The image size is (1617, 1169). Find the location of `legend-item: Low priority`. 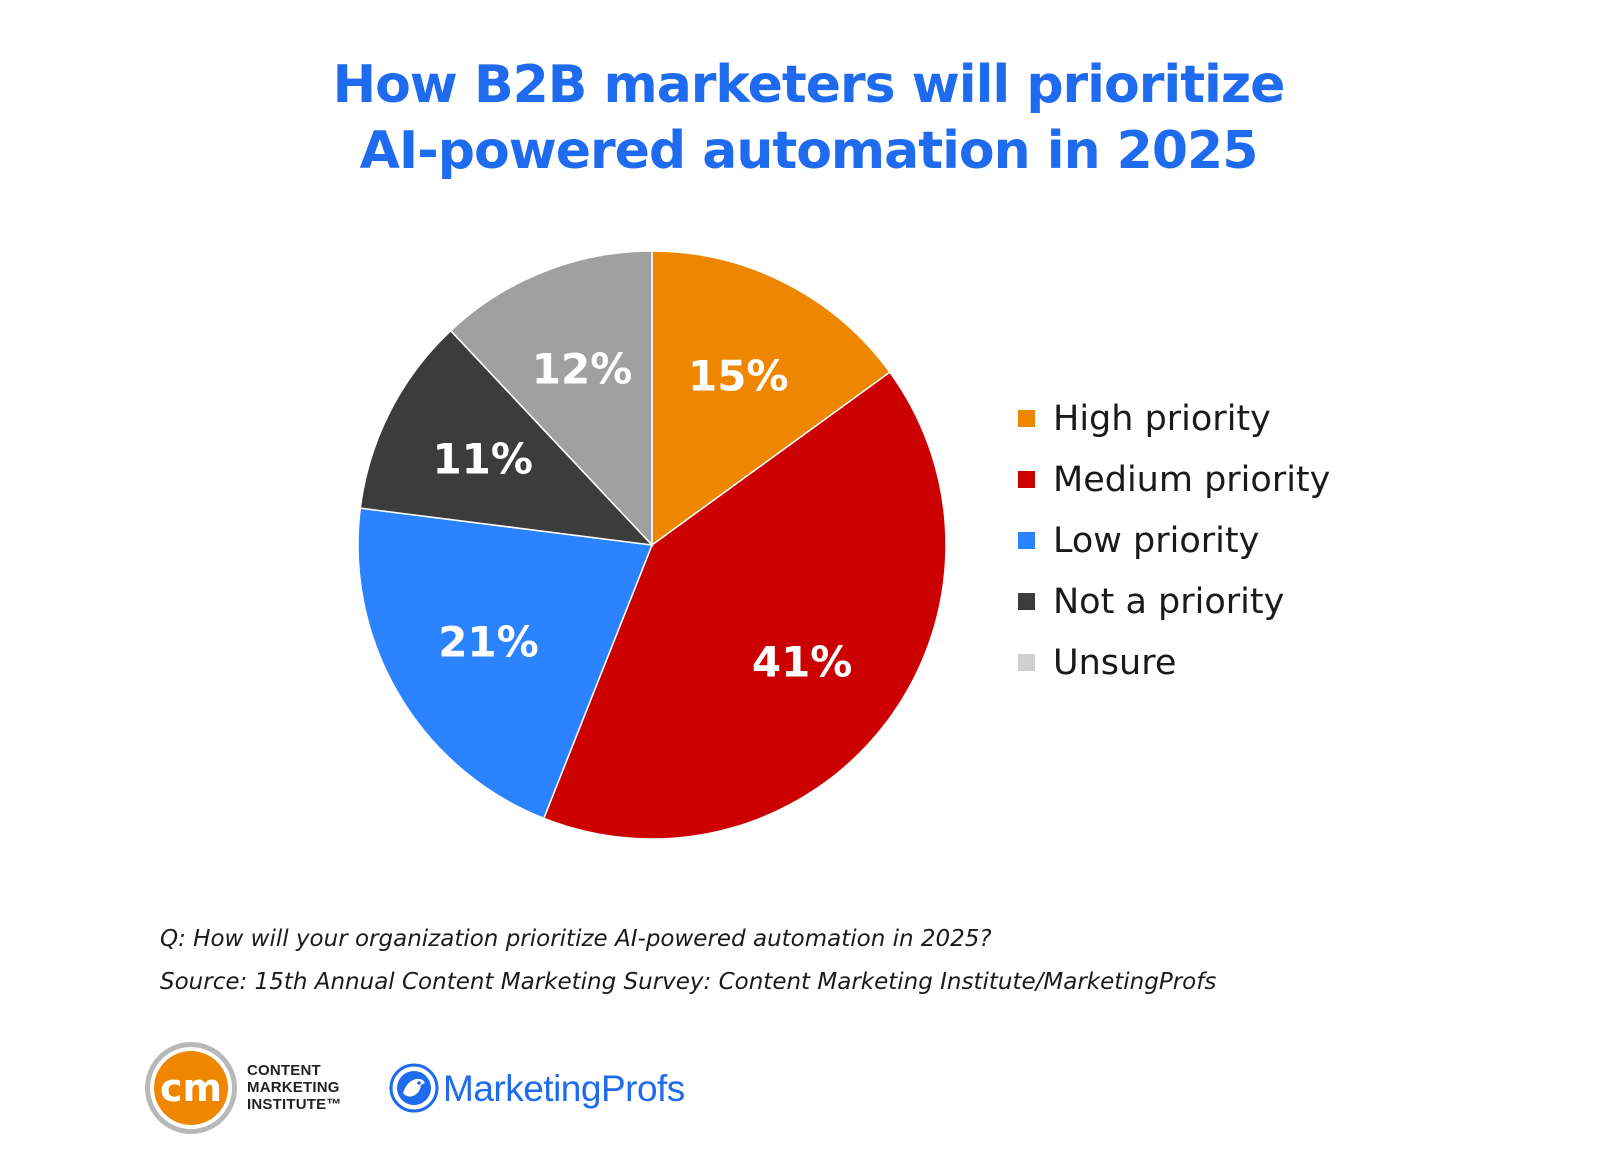

legend-item: Low priority is located at coordinates (1174, 540).